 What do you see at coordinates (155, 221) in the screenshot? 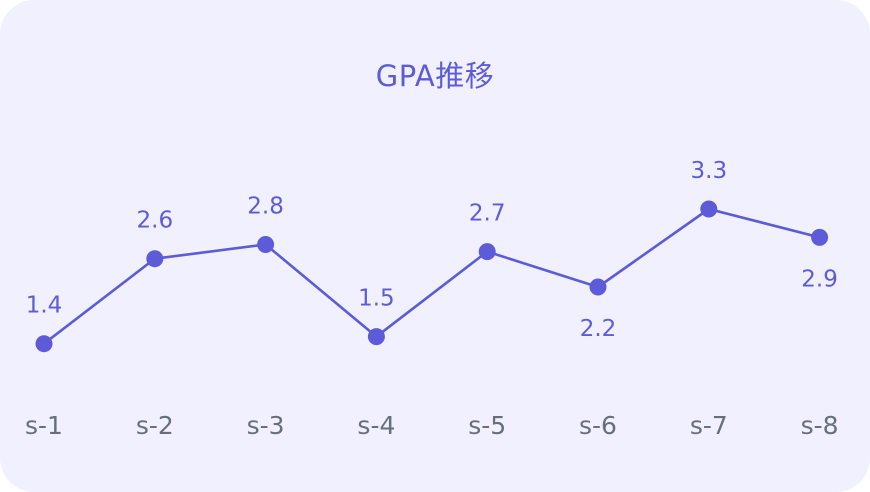
I see `data-label: 2.6` at bounding box center [155, 221].